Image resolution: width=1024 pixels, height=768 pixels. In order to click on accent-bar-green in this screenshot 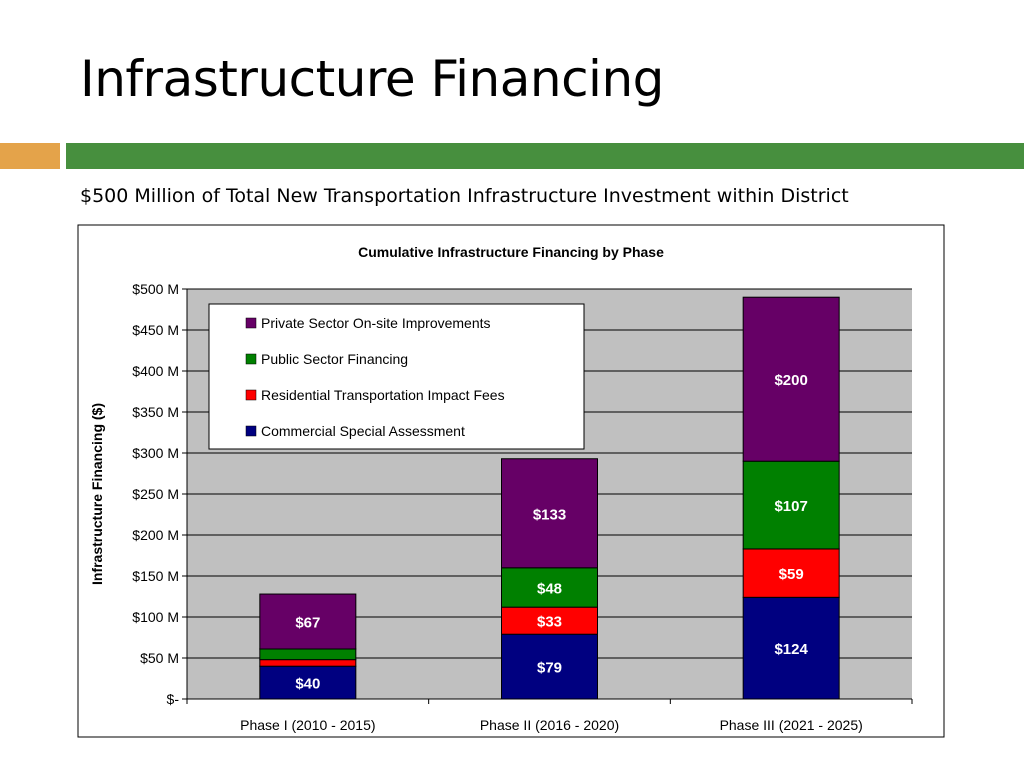, I will do `click(545, 156)`.